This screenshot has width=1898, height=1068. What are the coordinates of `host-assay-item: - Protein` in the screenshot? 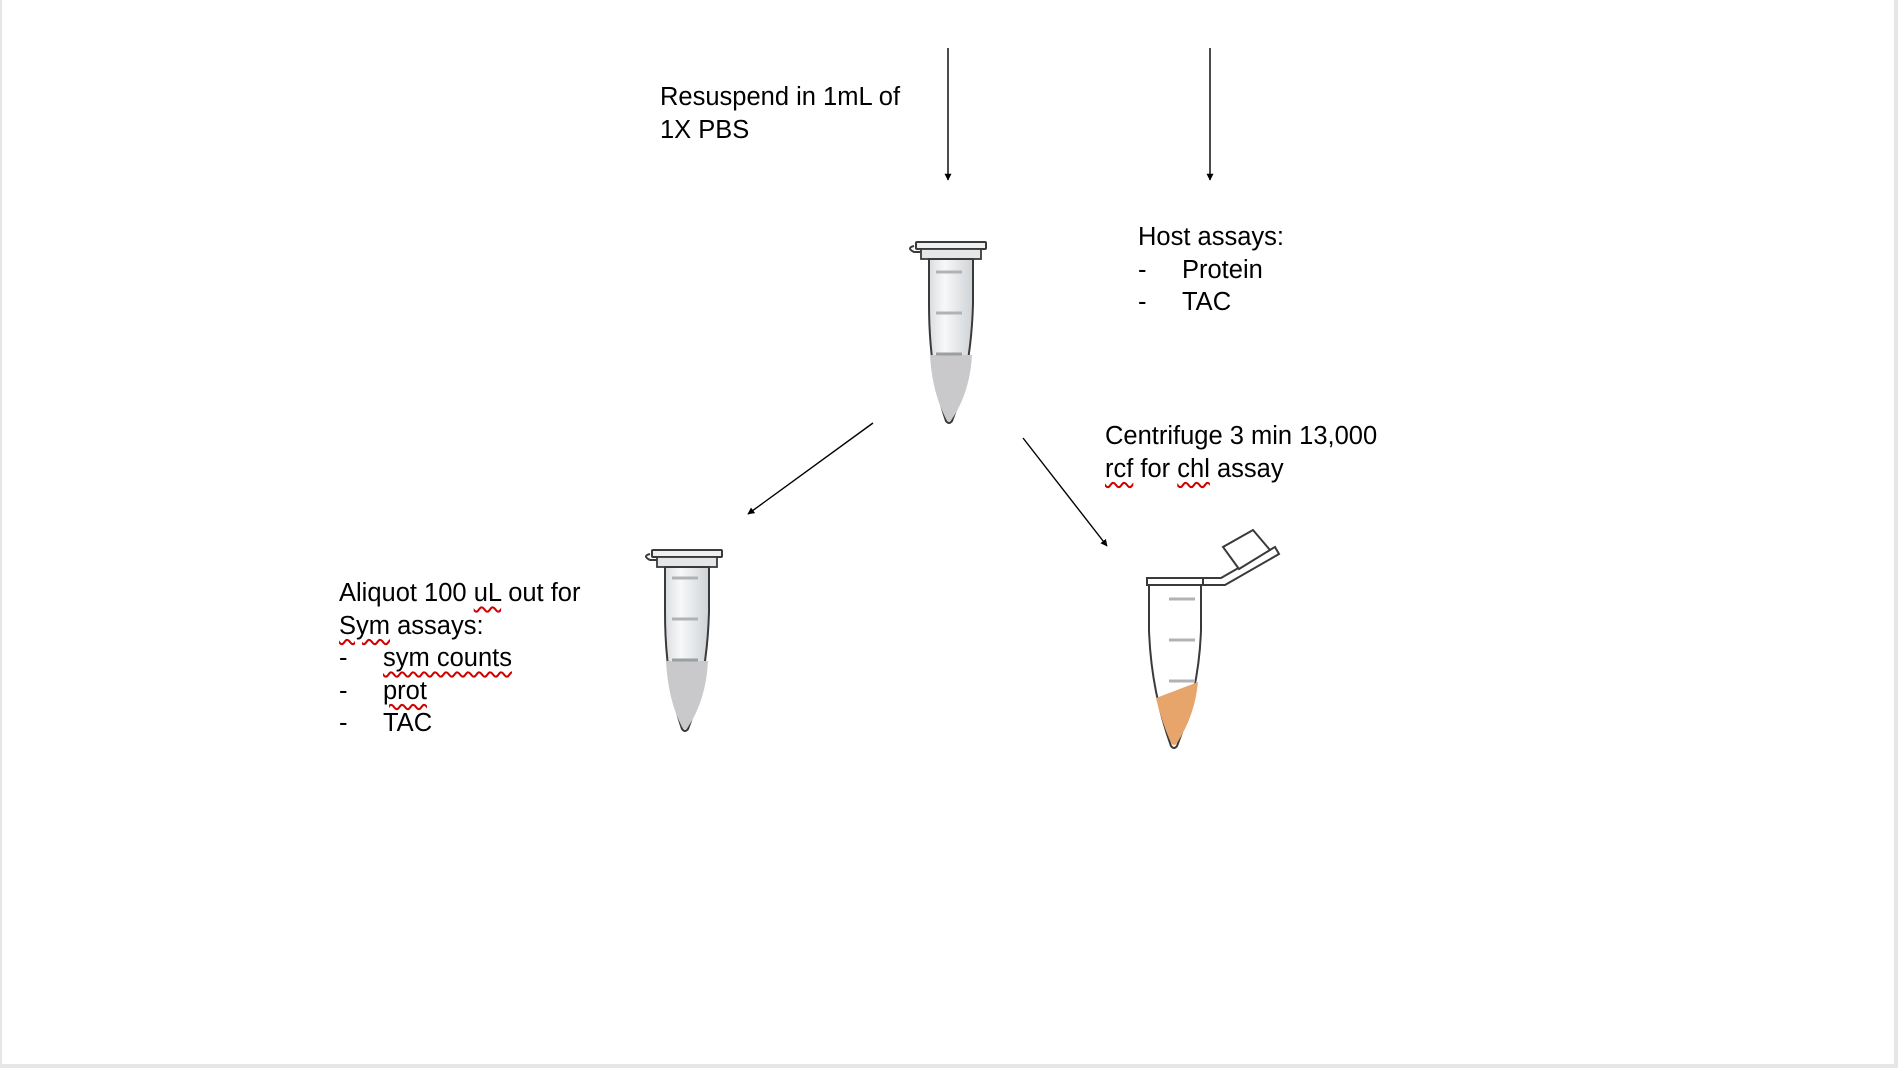 It's located at (1211, 270).